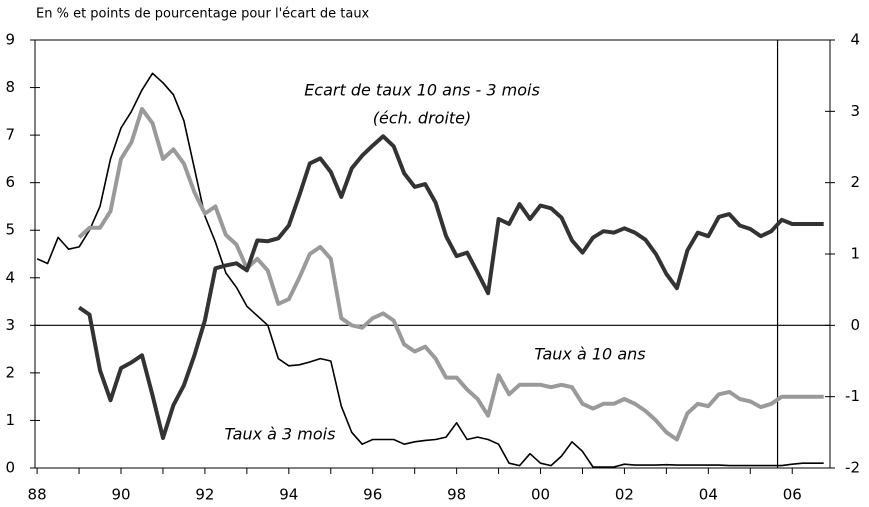 This screenshot has height=507, width=869. What do you see at coordinates (37, 495) in the screenshot?
I see `x-tick-label: 88` at bounding box center [37, 495].